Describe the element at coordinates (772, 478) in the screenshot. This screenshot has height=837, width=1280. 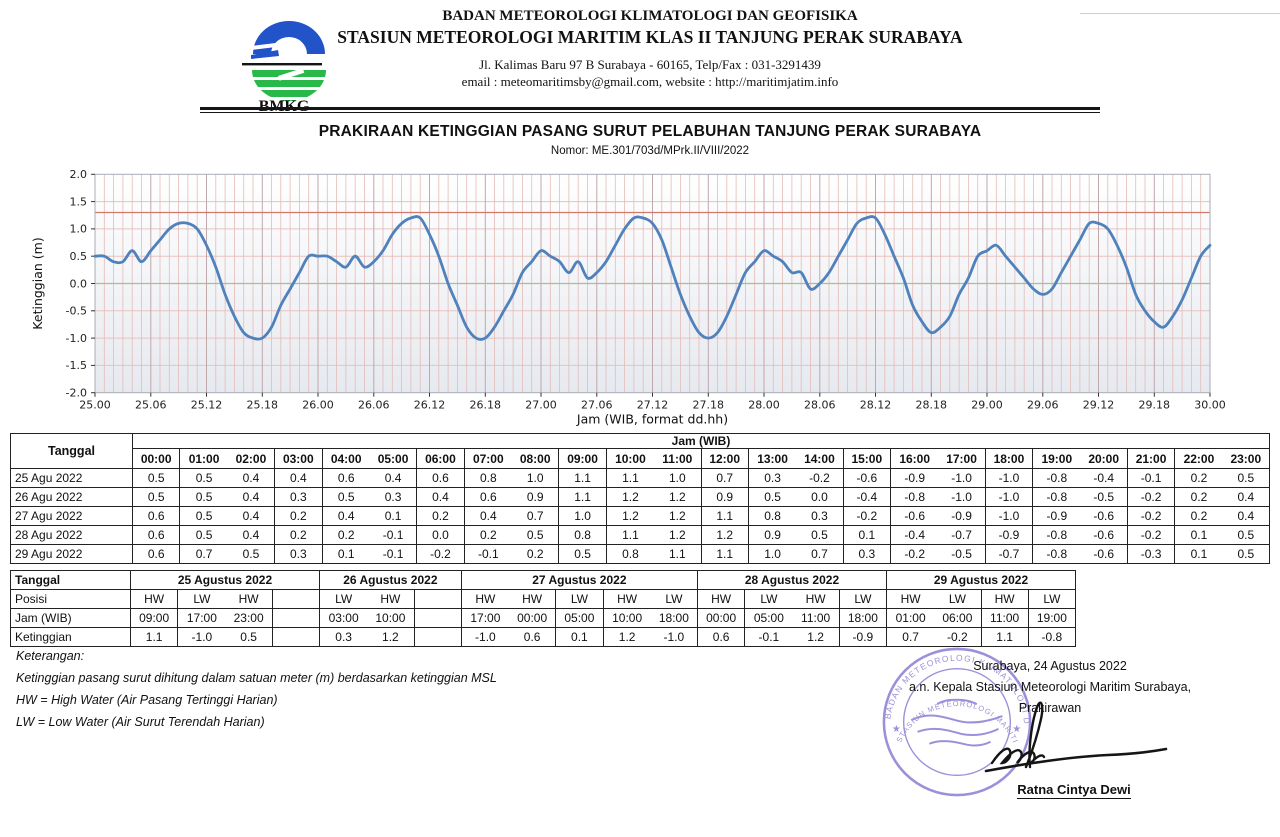
I see `tide-value-cell: 0.3` at that location.